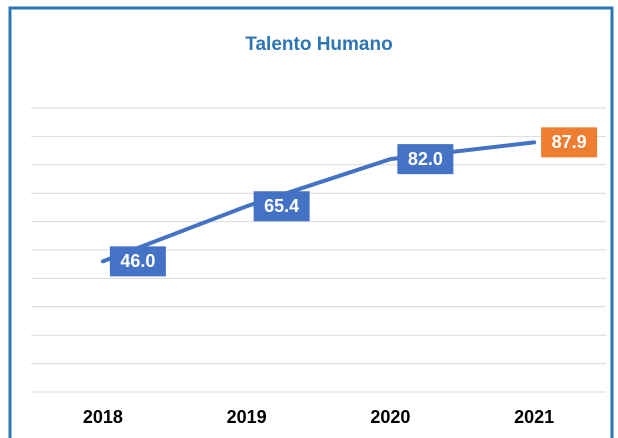 This screenshot has width=618, height=438. Describe the element at coordinates (318, 44) in the screenshot. I see `chart-title: Talento Humano` at that location.